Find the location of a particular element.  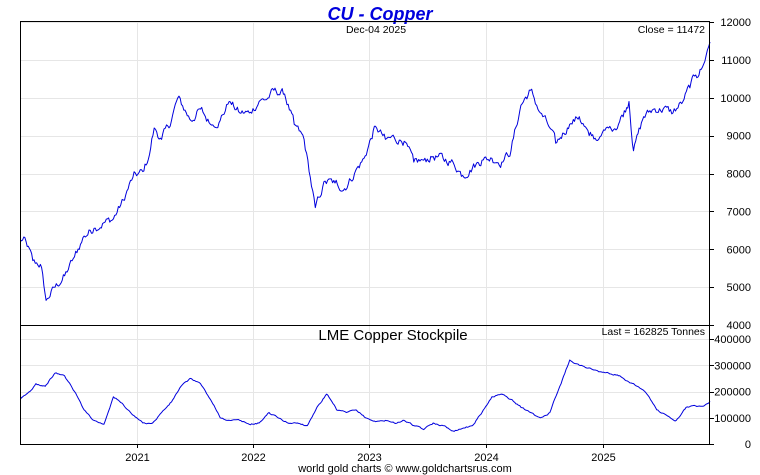

stockpile-line is located at coordinates (365, 395).